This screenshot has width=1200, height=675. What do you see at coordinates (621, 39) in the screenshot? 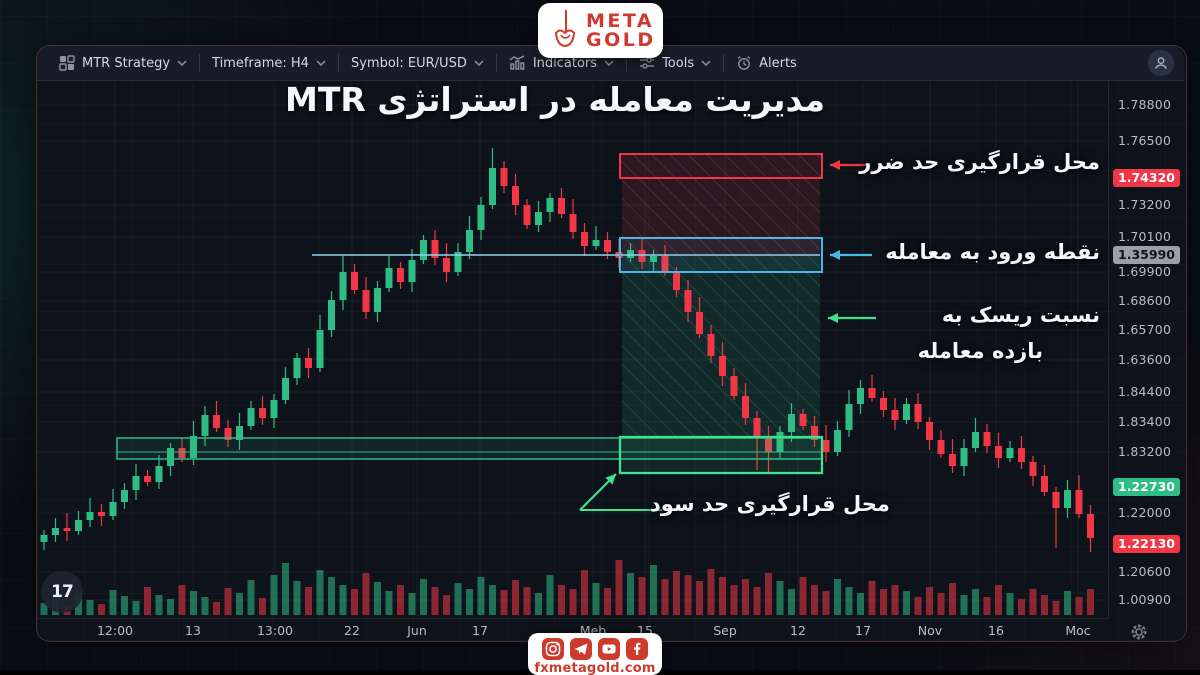
I see `brand-word-bottom: GOLD` at bounding box center [621, 39].